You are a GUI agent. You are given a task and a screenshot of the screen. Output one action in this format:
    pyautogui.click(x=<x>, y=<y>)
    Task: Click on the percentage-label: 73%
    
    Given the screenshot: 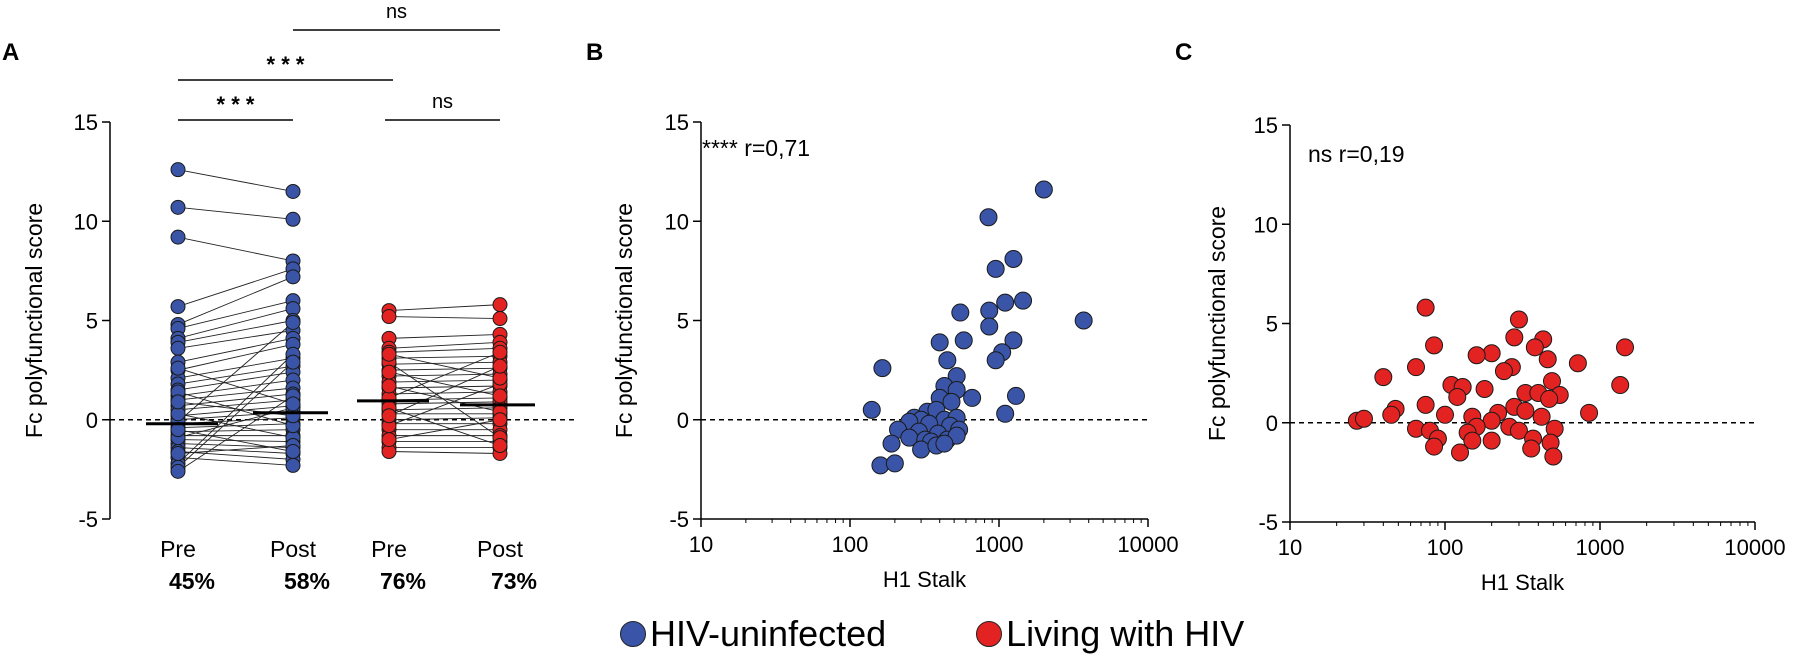 What is the action you would take?
    pyautogui.click(x=514, y=581)
    